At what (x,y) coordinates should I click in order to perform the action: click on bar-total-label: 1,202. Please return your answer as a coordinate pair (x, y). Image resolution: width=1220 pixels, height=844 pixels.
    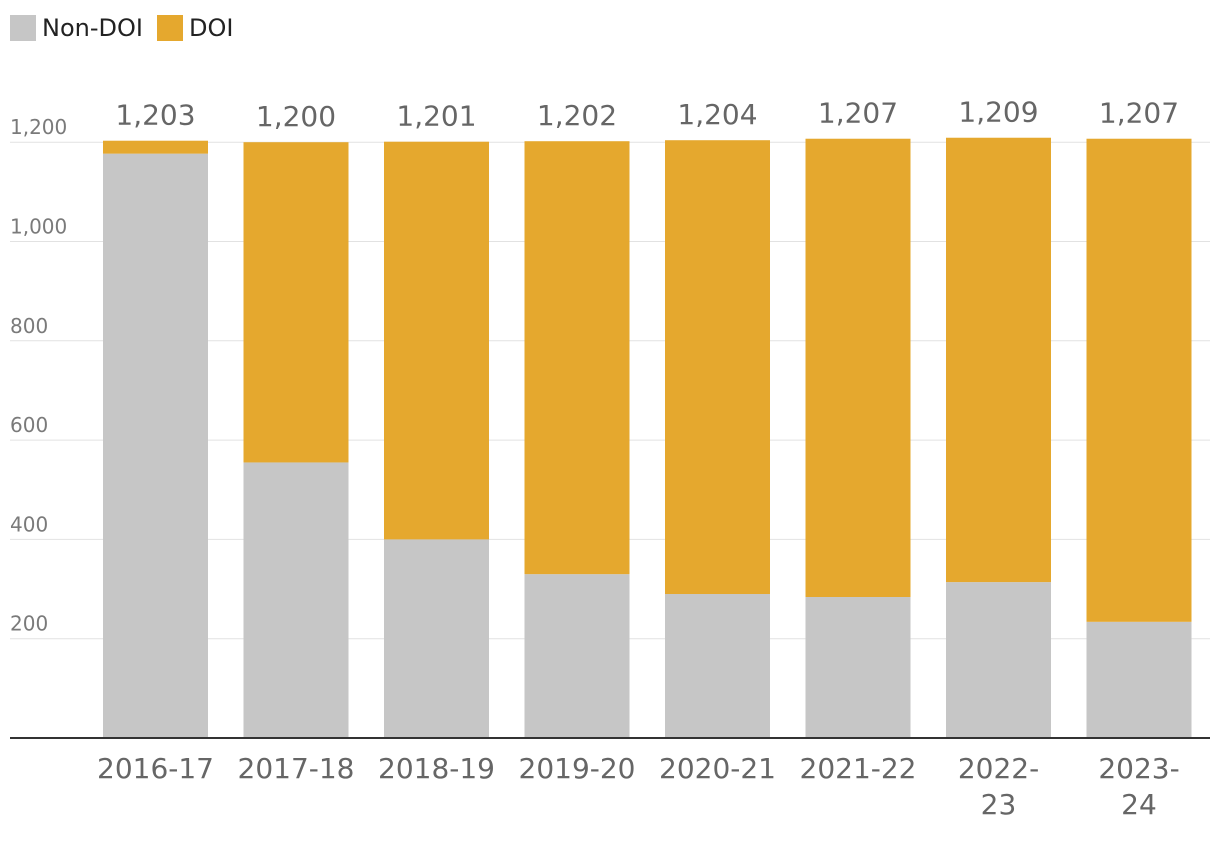
    Looking at the image, I should click on (577, 115).